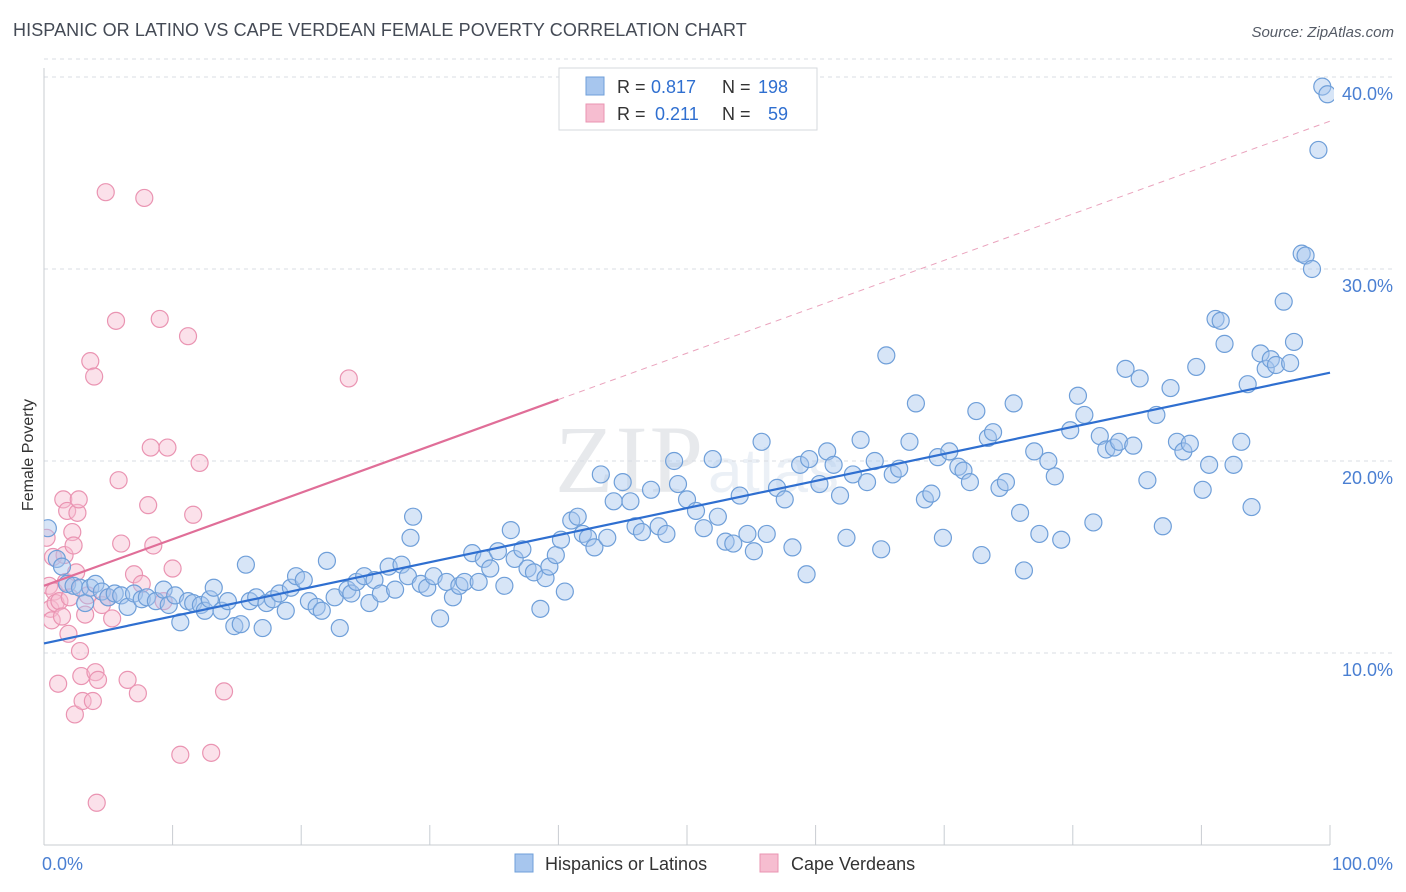 This screenshot has width=1406, height=892. I want to click on watermark: ZIP atlas, so click(697, 459).